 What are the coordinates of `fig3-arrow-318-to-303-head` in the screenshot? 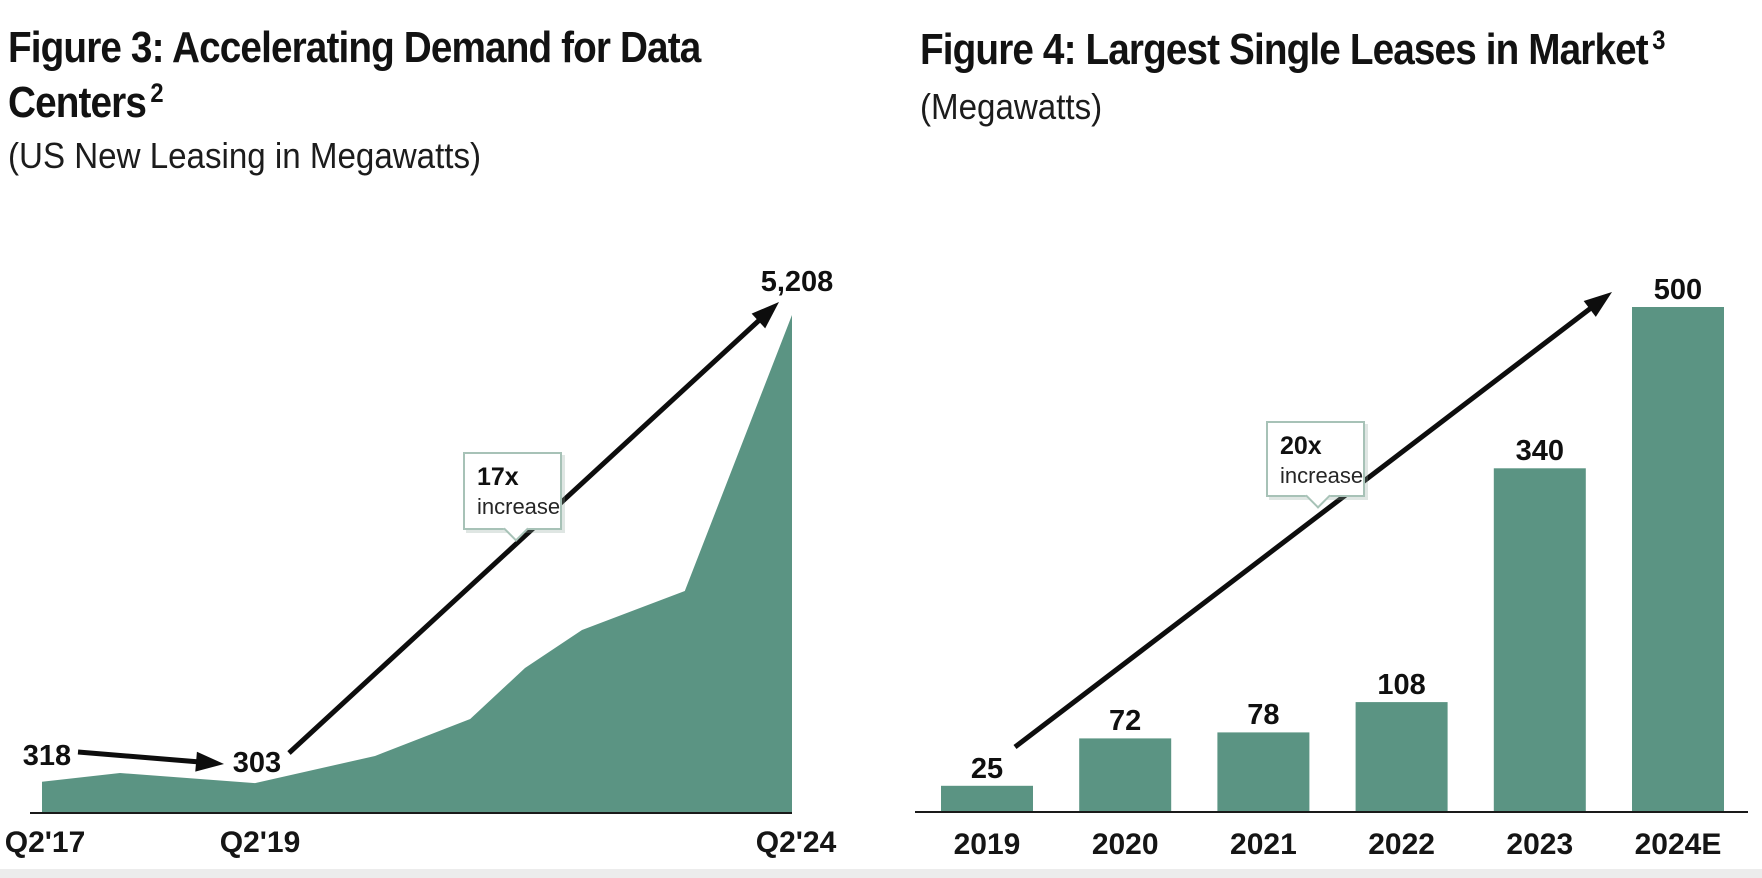 It's located at (209, 761).